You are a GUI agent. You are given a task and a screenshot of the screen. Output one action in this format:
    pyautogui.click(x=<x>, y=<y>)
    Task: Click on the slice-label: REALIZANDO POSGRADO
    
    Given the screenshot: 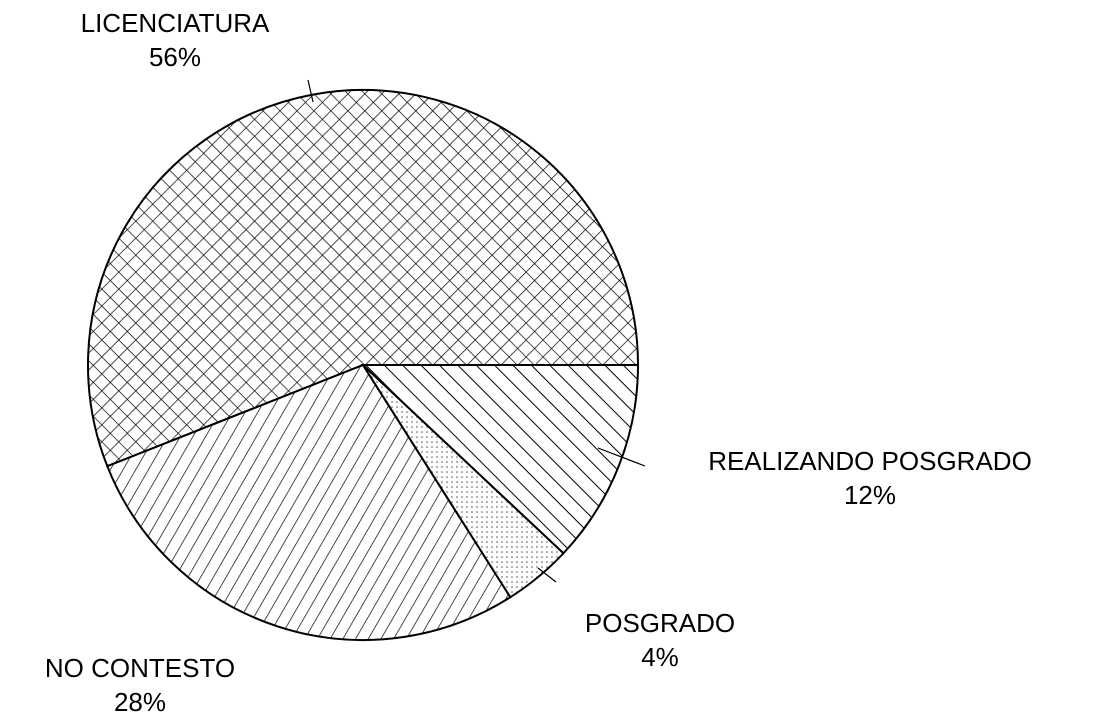 What is the action you would take?
    pyautogui.click(x=870, y=461)
    